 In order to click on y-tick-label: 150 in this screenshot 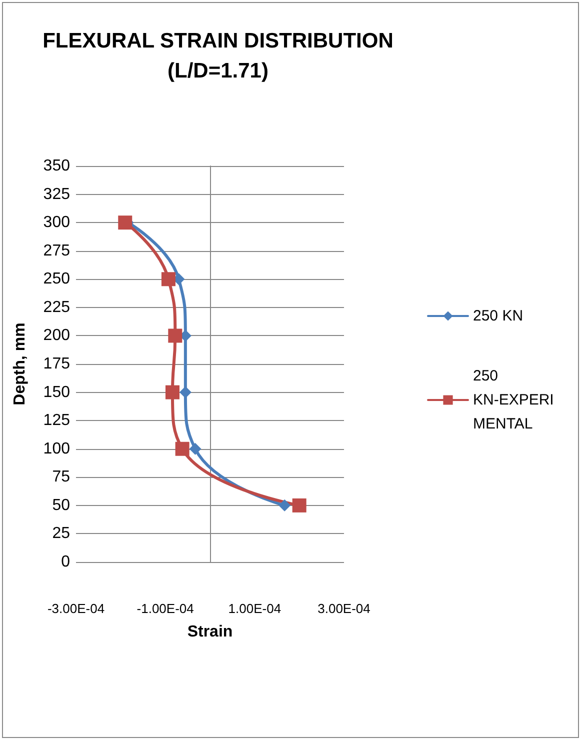, I will do `click(56, 392)`.